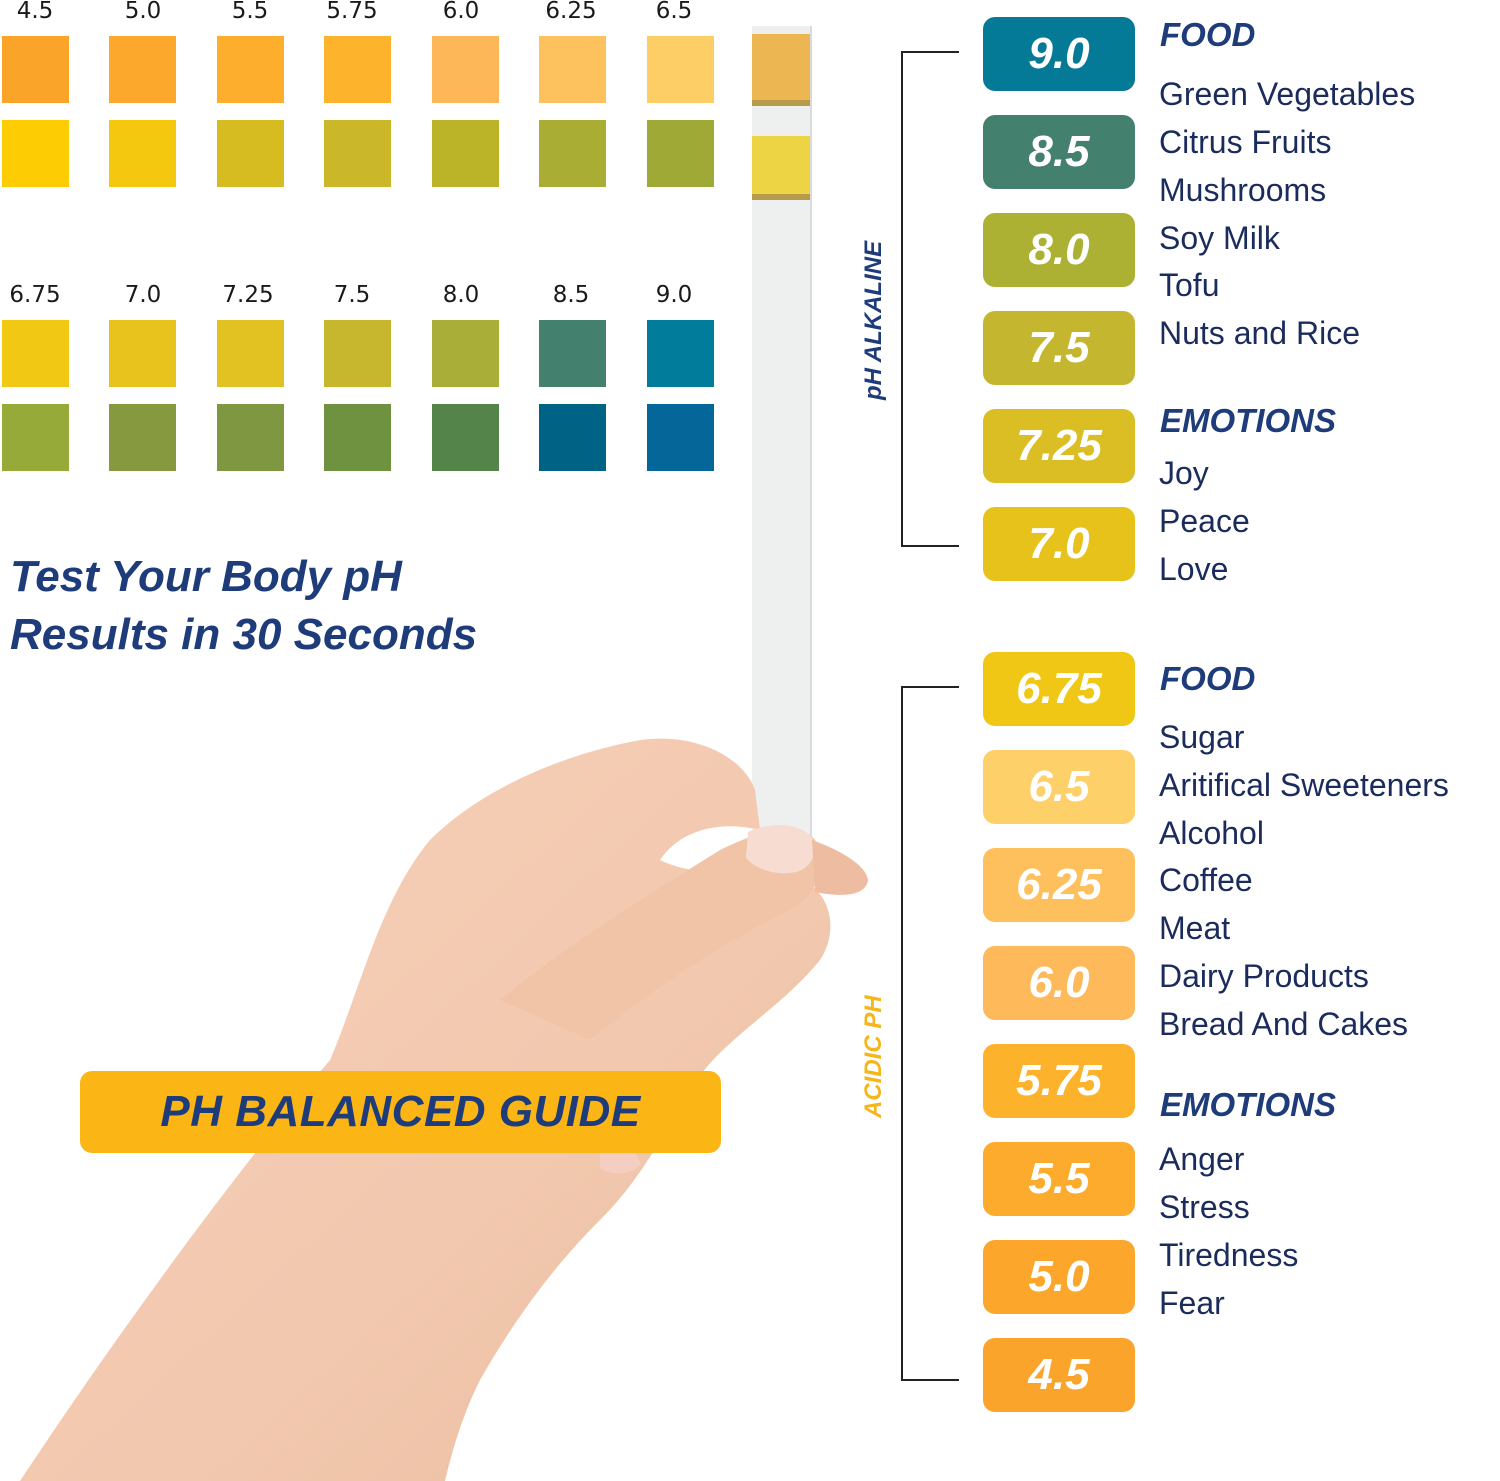  Describe the element at coordinates (1059, 983) in the screenshot. I see `ph-badge-6-0: 6.0` at that location.